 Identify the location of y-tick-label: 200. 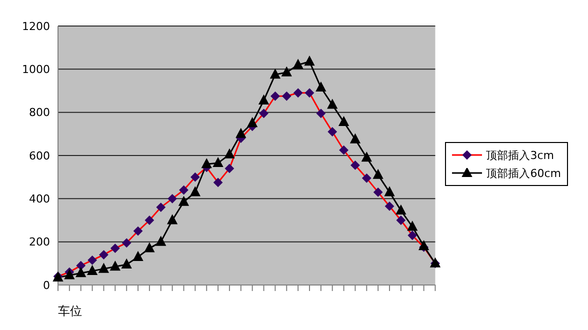
(39, 242).